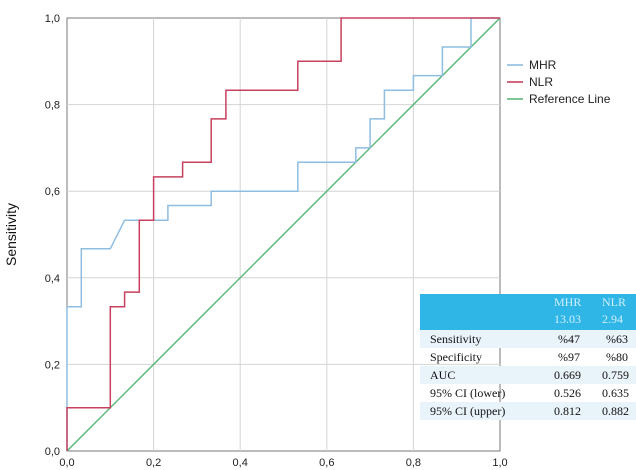  I want to click on y-tick-label: 0,4, so click(52, 279).